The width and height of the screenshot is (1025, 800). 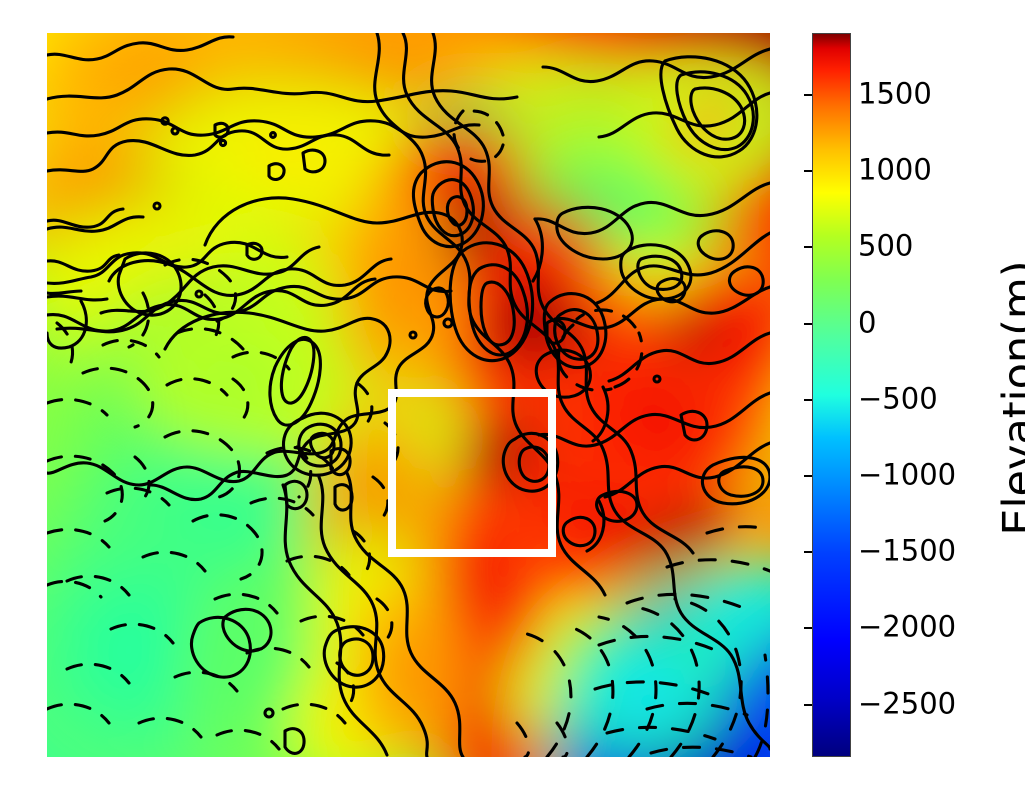 What do you see at coordinates (907, 703) in the screenshot?
I see `colorbar-tick-label-8: −2500` at bounding box center [907, 703].